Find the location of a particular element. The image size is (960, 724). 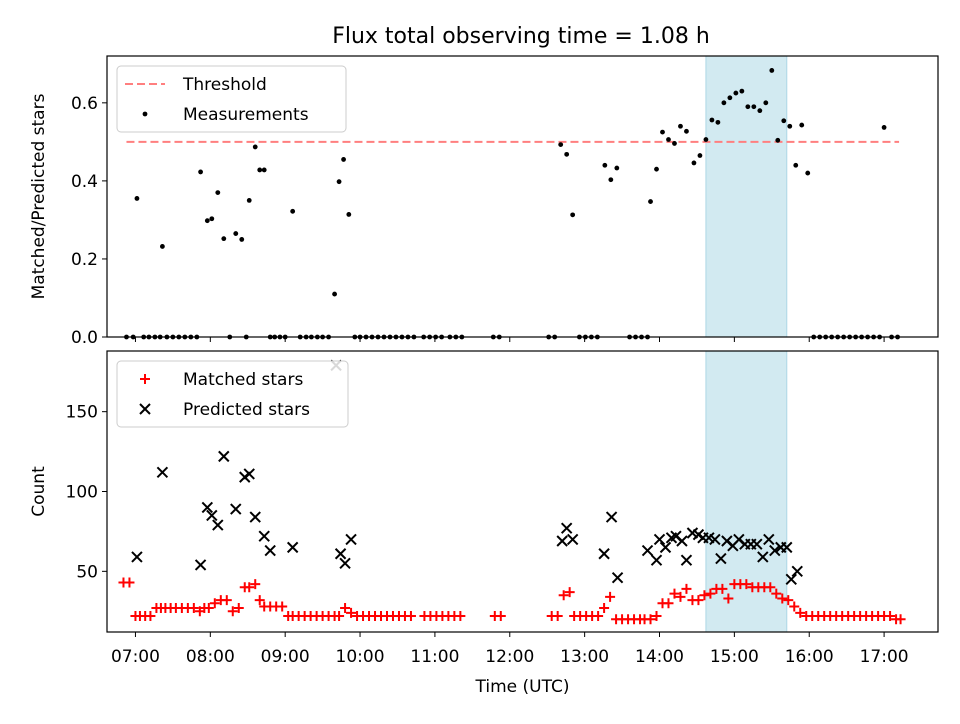

x-tick-label: 17:00 is located at coordinates (884, 657).